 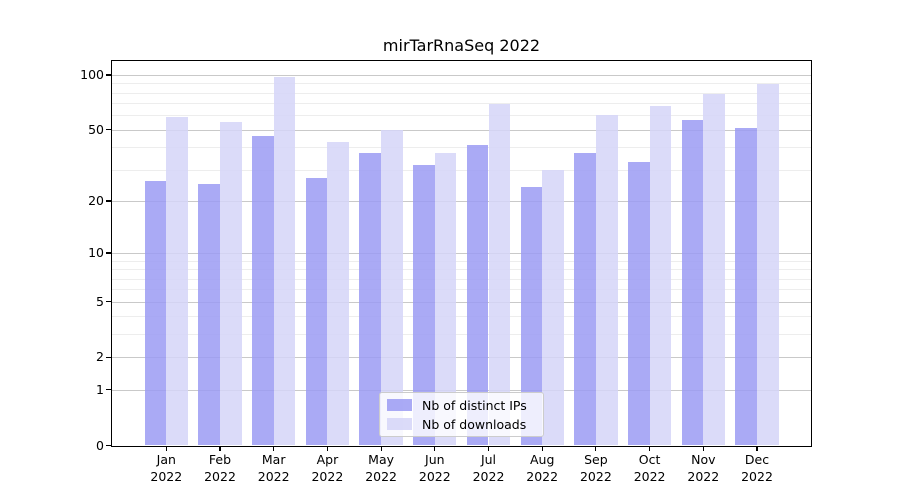 I want to click on bar-downloads-apr, so click(x=338, y=293).